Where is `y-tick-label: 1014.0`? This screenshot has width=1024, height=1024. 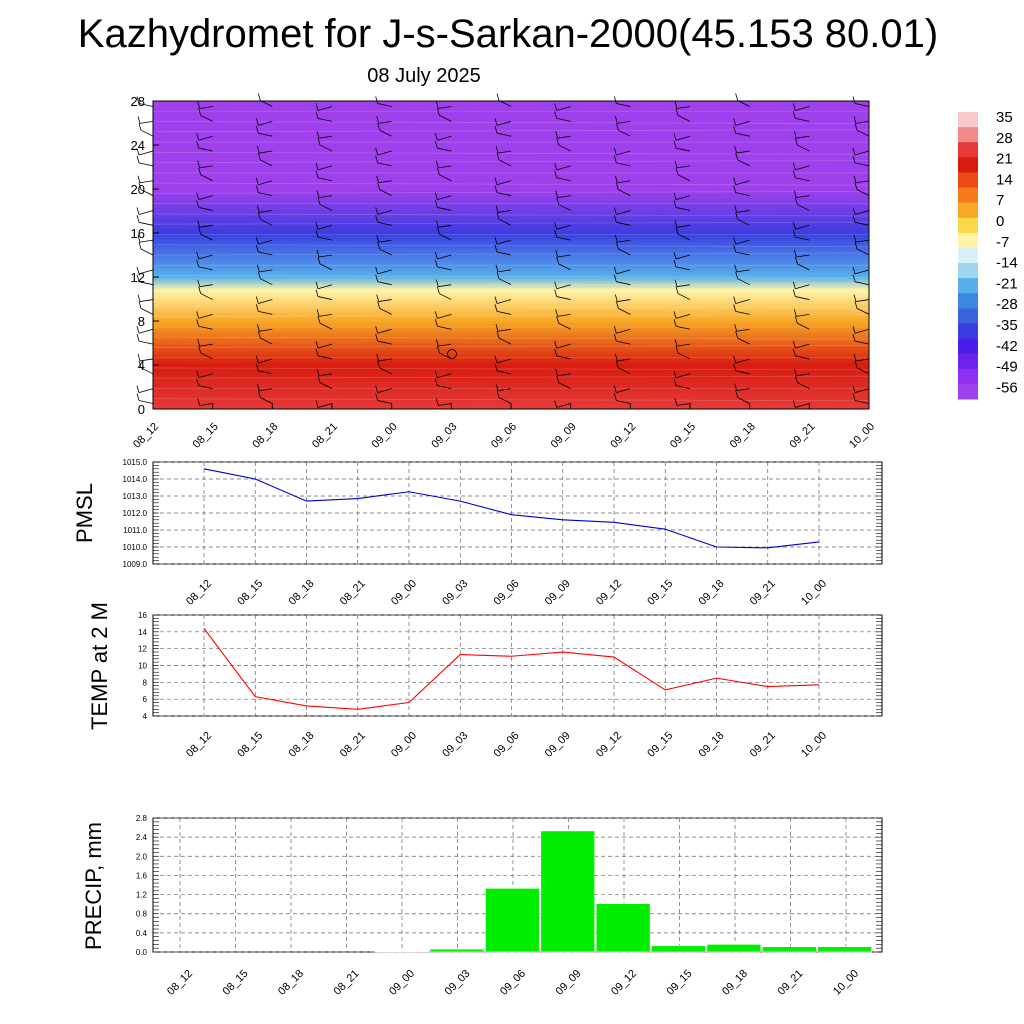
y-tick-label: 1014.0 is located at coordinates (135, 479).